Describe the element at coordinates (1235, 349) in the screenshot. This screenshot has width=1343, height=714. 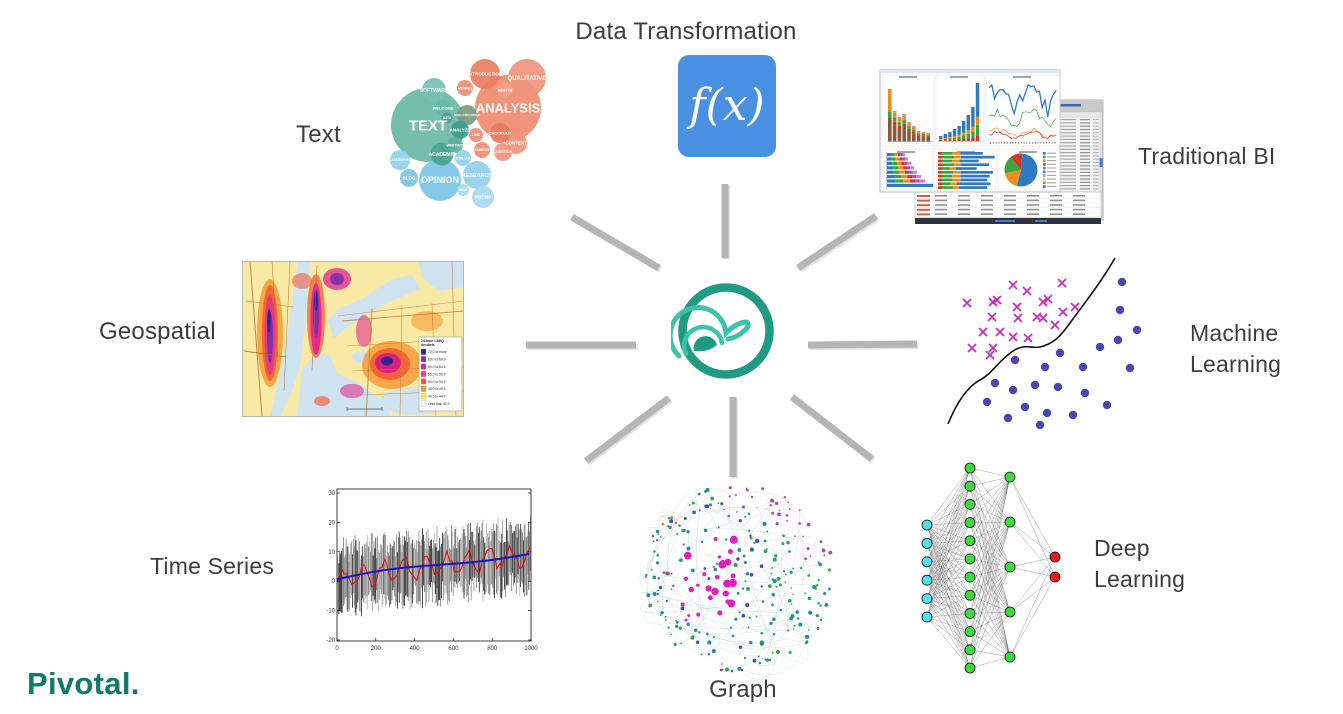
I see `label-machine-learning: Machine Learning` at that location.